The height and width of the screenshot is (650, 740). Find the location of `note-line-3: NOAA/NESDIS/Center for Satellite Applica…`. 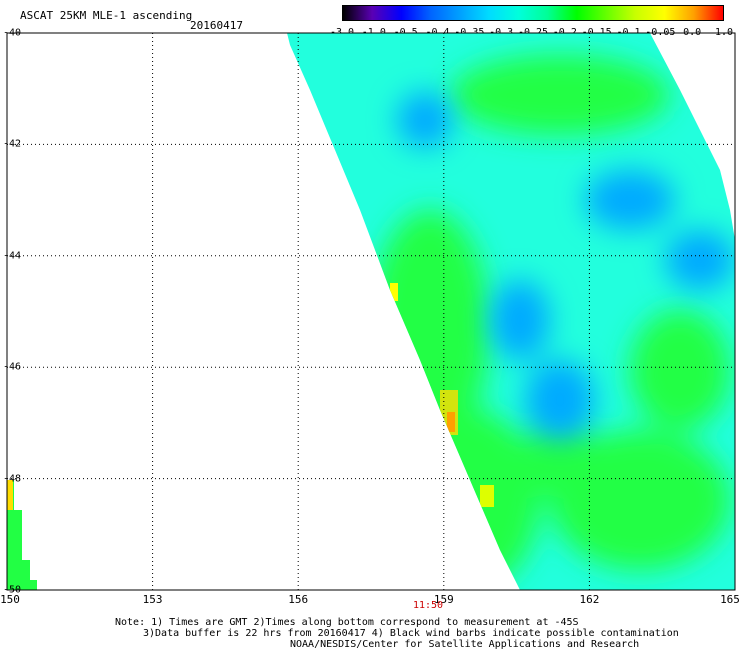

note-line-3: NOAA/NESDIS/Center for Satellite Applica… is located at coordinates (465, 644).